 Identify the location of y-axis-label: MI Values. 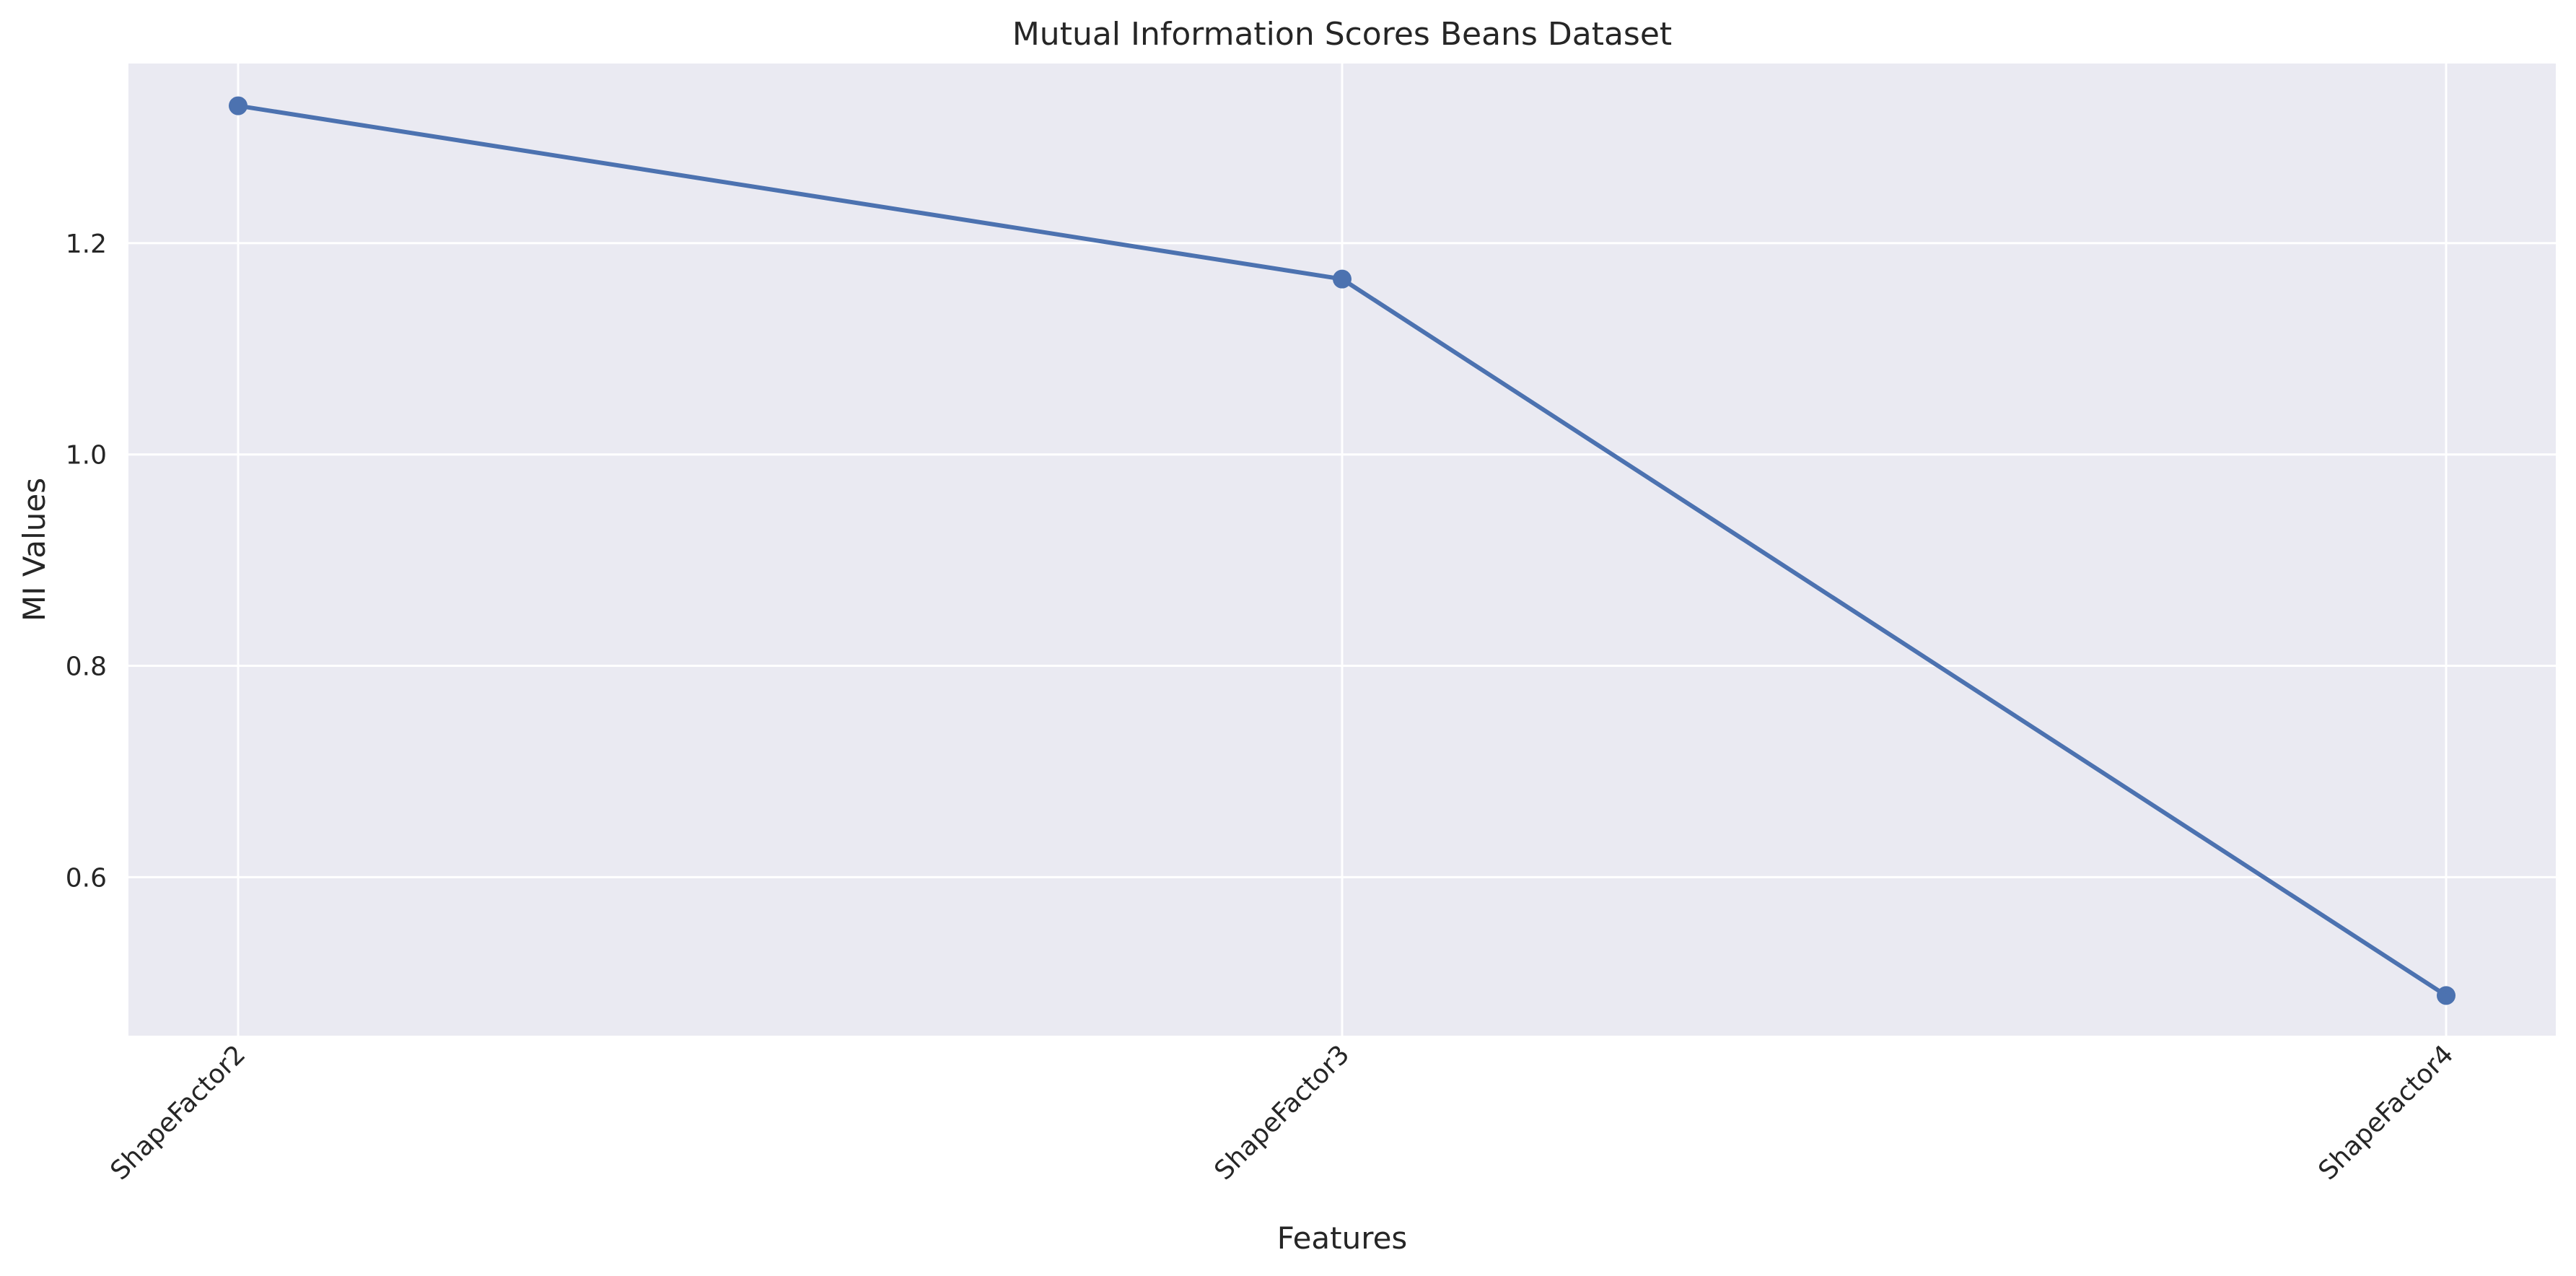
(34, 549).